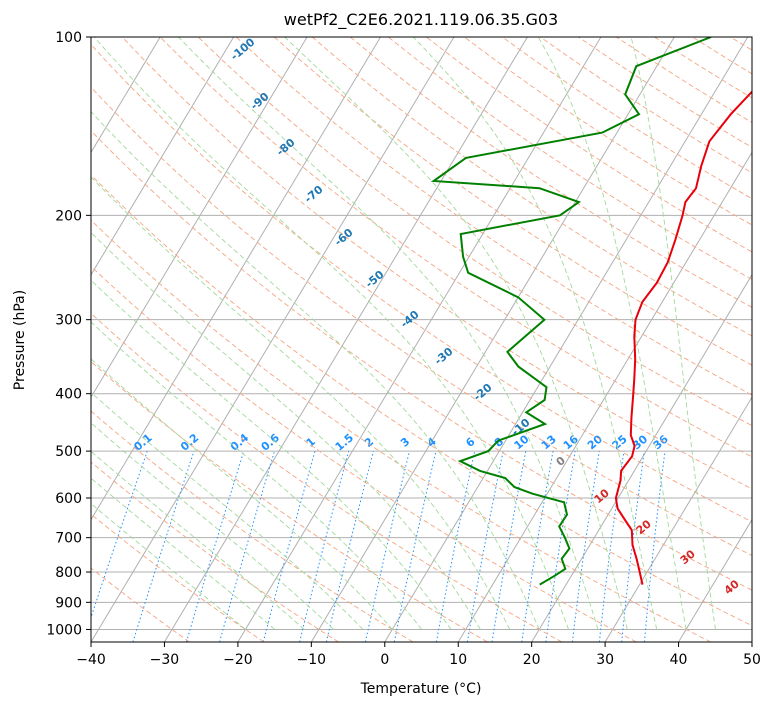 Image resolution: width=775 pixels, height=708 pixels. Describe the element at coordinates (679, 660) in the screenshot. I see `x-tick-label: 40` at that location.